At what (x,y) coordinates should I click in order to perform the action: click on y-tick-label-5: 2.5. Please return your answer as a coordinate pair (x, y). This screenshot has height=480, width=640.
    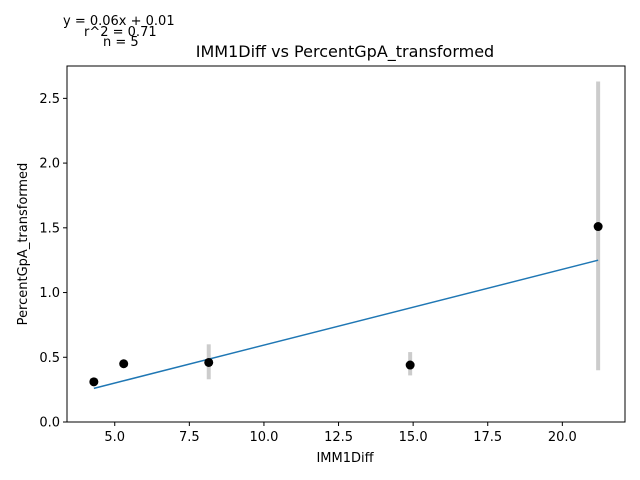
    Looking at the image, I should click on (49, 99).